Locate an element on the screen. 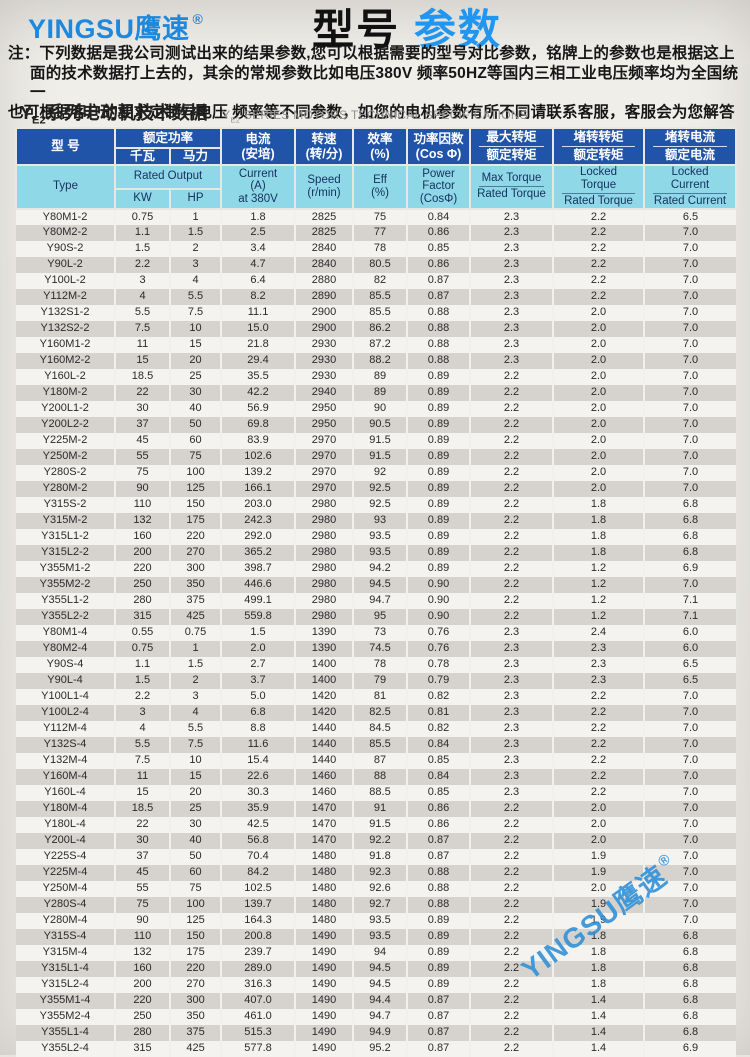 Image resolution: width=750 pixels, height=1057 pixels. table-row: Y180M-4 18.5 25 35.9 1470 91 0.86 2.2 2.0 7.0 is located at coordinates (376, 808).